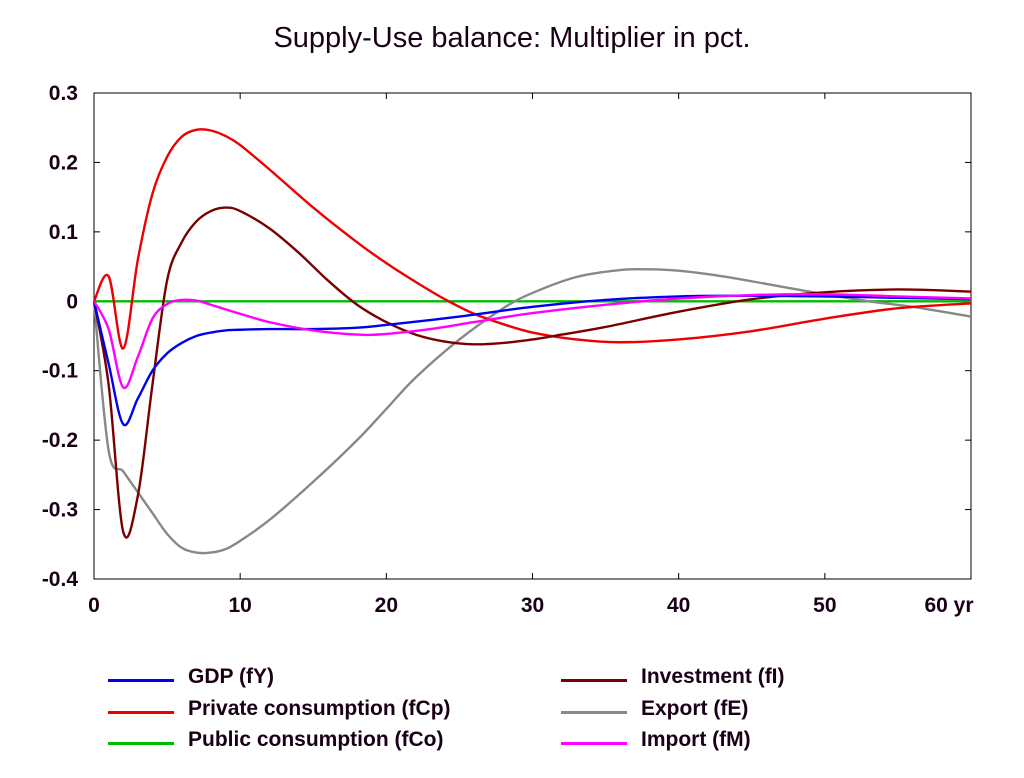 The image size is (1024, 778). Describe the element at coordinates (63, 93) in the screenshot. I see `y-tick-label: 0.3` at that location.